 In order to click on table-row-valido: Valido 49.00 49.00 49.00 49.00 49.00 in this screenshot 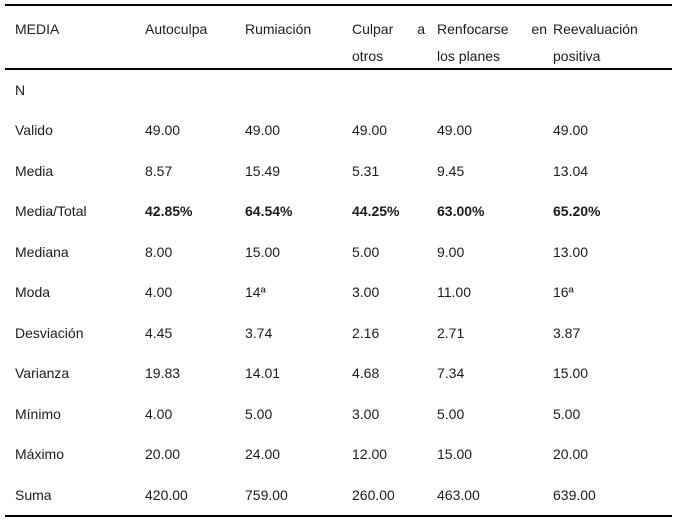, I will do `click(338, 130)`.